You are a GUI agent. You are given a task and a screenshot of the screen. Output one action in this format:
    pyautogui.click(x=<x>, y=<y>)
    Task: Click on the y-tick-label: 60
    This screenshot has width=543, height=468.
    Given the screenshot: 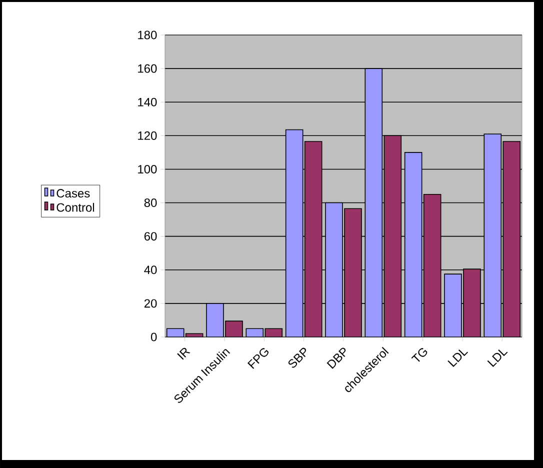 What is the action you would take?
    pyautogui.click(x=150, y=236)
    